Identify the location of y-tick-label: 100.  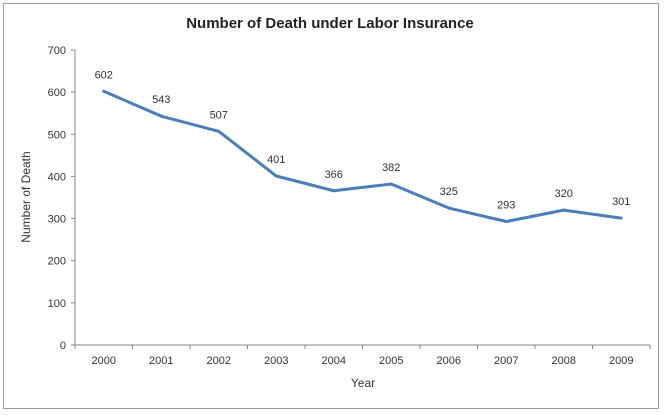
(57, 304).